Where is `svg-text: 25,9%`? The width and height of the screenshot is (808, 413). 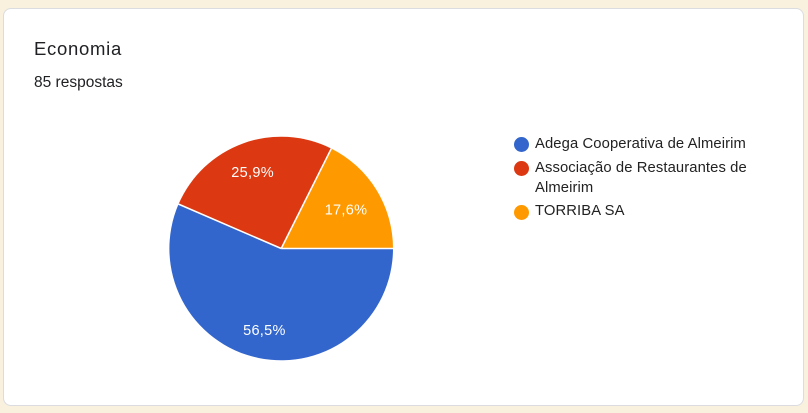
svg-text: 25,9% is located at coordinates (252, 173).